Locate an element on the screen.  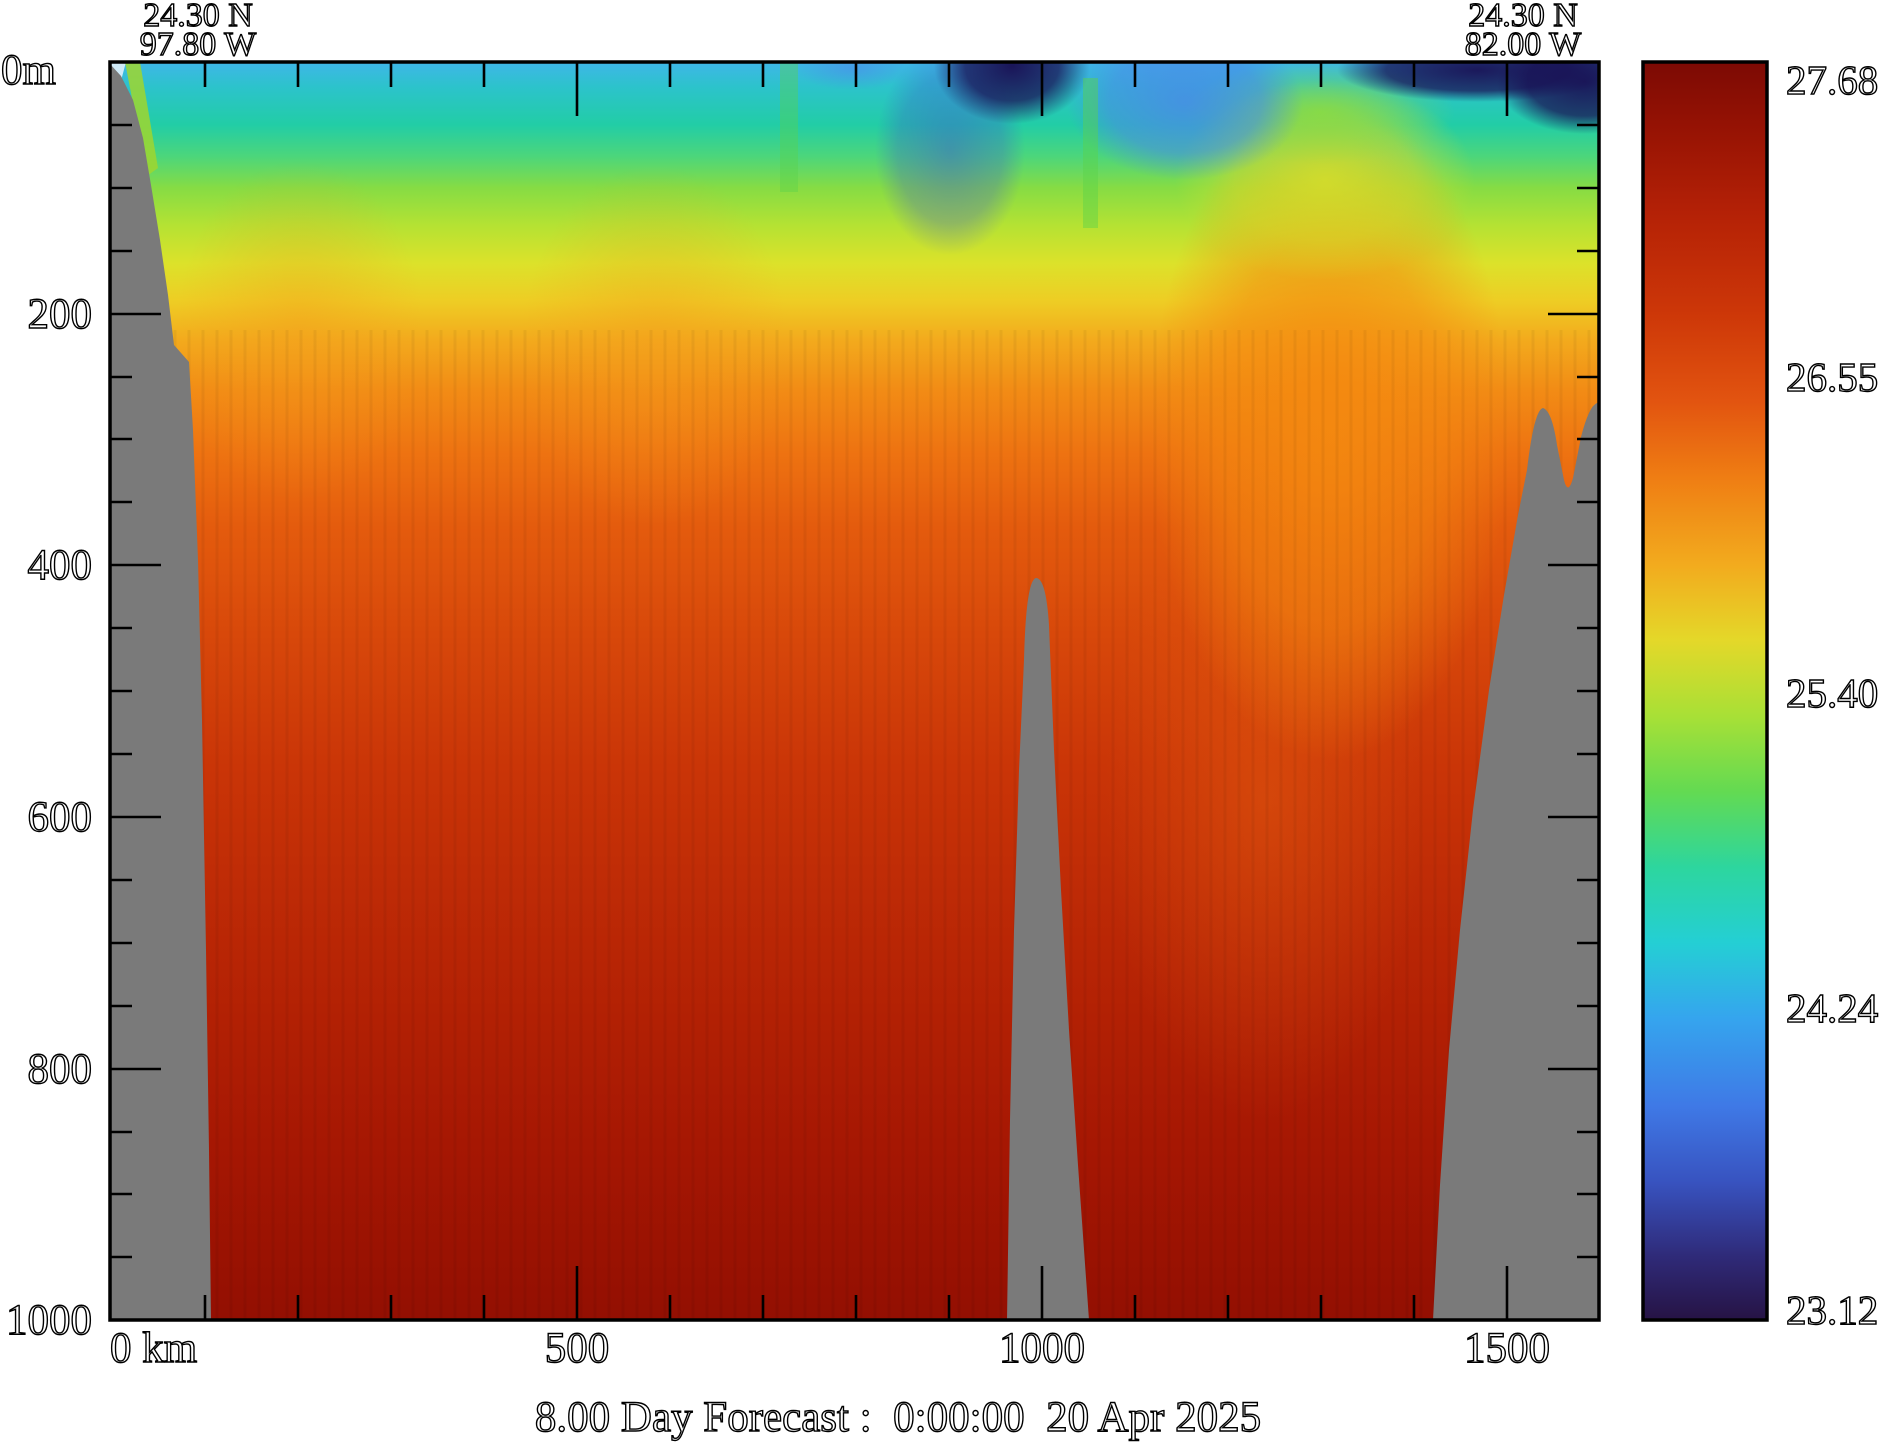
colorbar-label-min: 23.12 is located at coordinates (1832, 1310).